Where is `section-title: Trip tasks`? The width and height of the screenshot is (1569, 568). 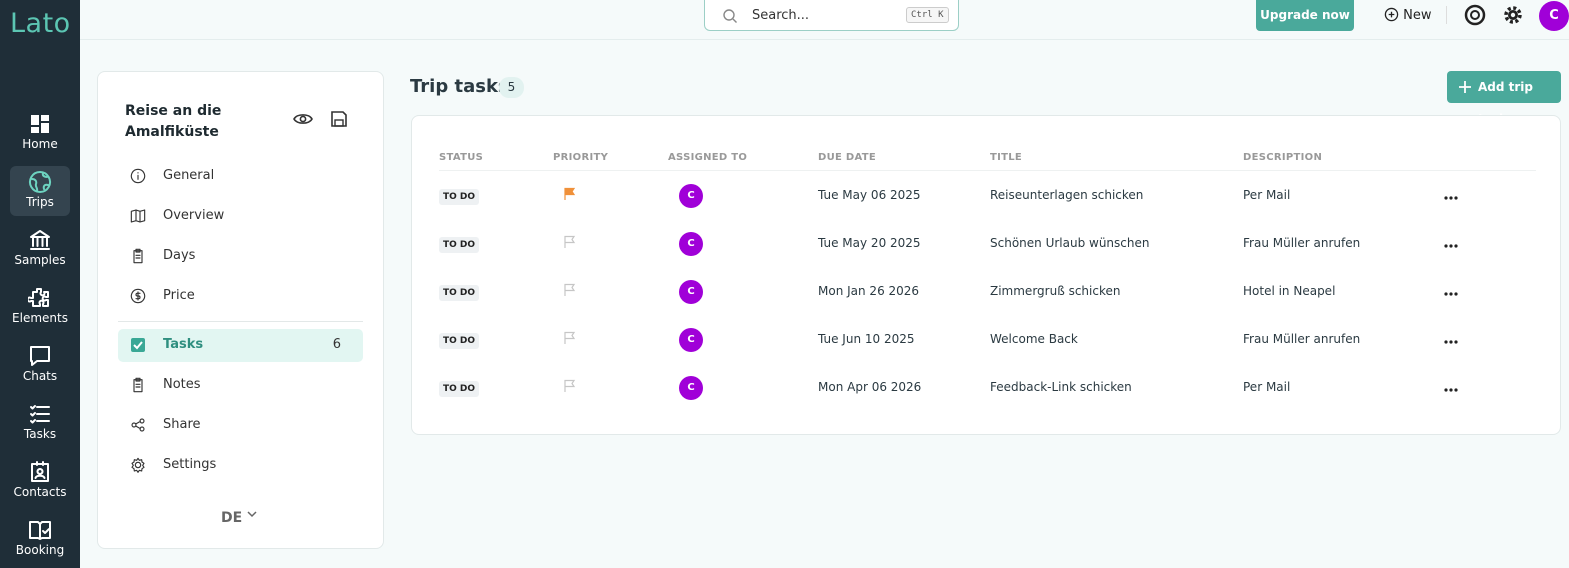
section-title: Trip tasks is located at coordinates (459, 86).